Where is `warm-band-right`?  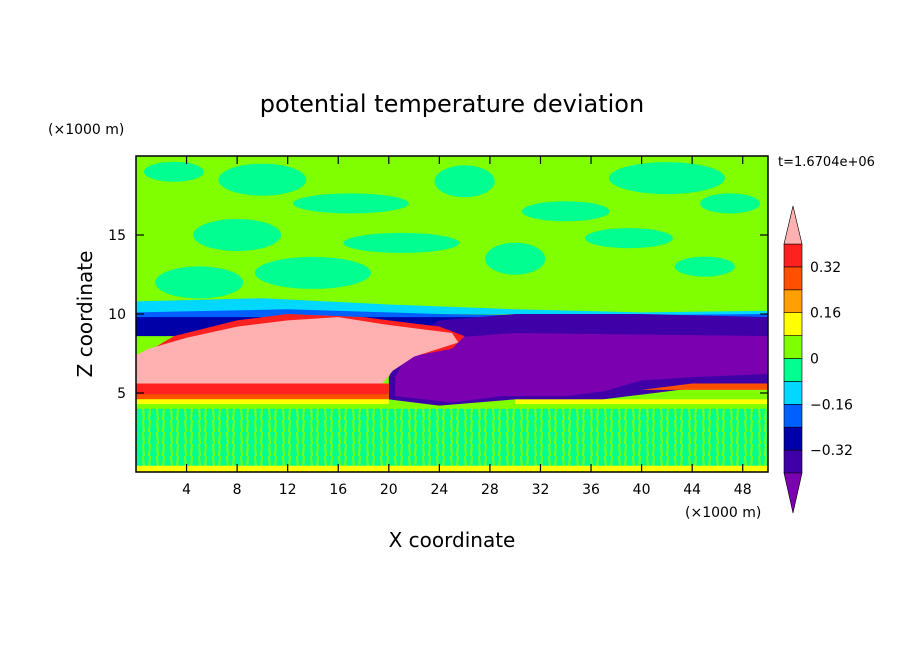 warm-band-right is located at coordinates (704, 386).